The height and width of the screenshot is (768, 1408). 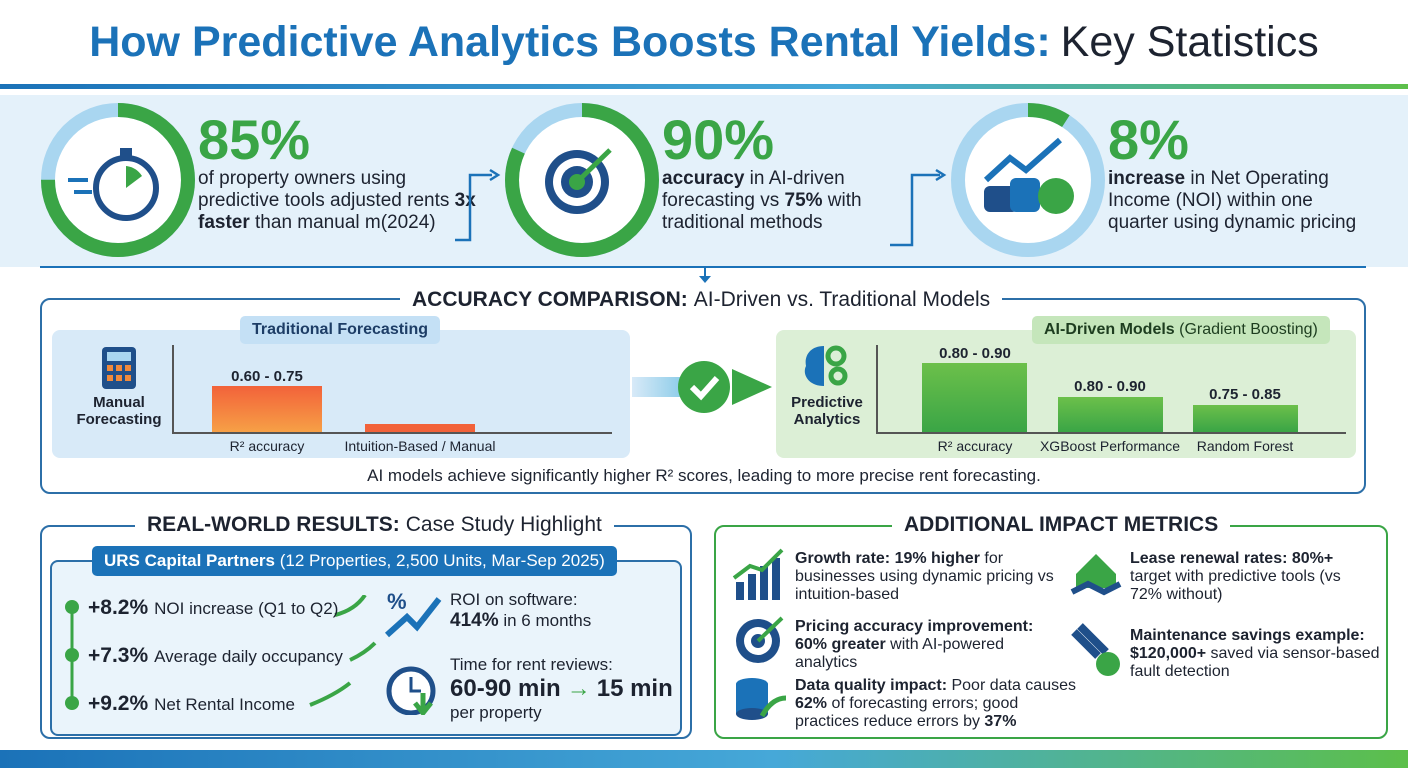 I want to click on case-icons: %, so click(x=413, y=652).